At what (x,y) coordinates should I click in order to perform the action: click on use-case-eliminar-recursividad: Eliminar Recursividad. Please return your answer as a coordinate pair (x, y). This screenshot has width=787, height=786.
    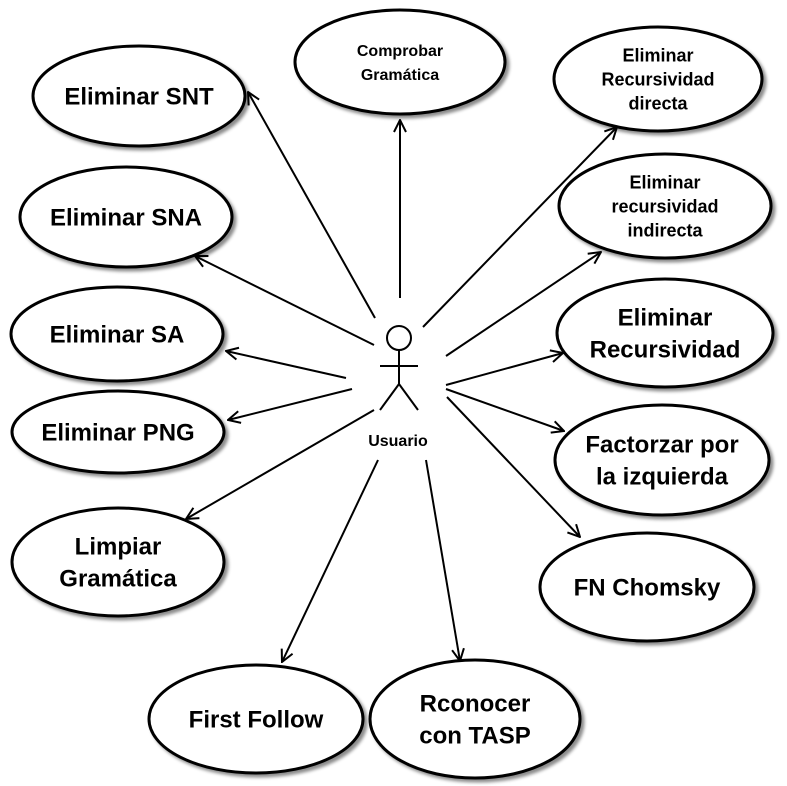
    Looking at the image, I should click on (665, 333).